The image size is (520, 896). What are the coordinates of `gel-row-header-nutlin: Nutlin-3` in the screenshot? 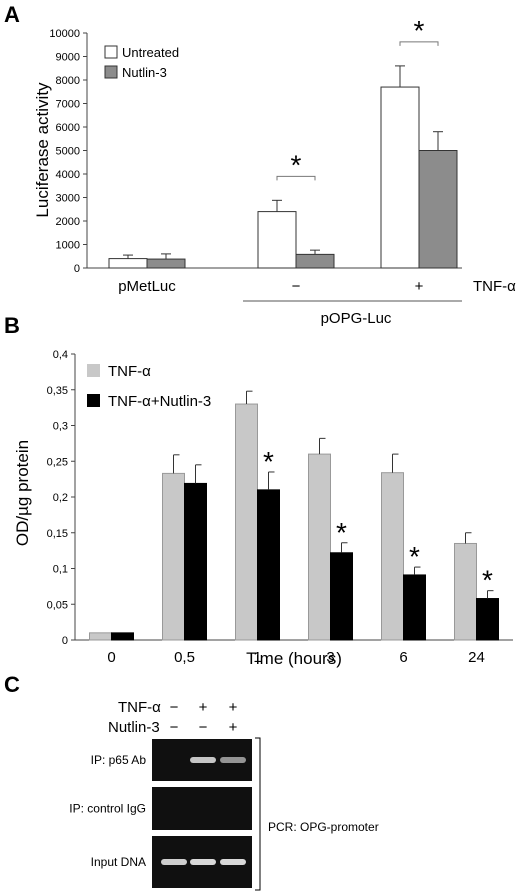 It's located at (134, 727).